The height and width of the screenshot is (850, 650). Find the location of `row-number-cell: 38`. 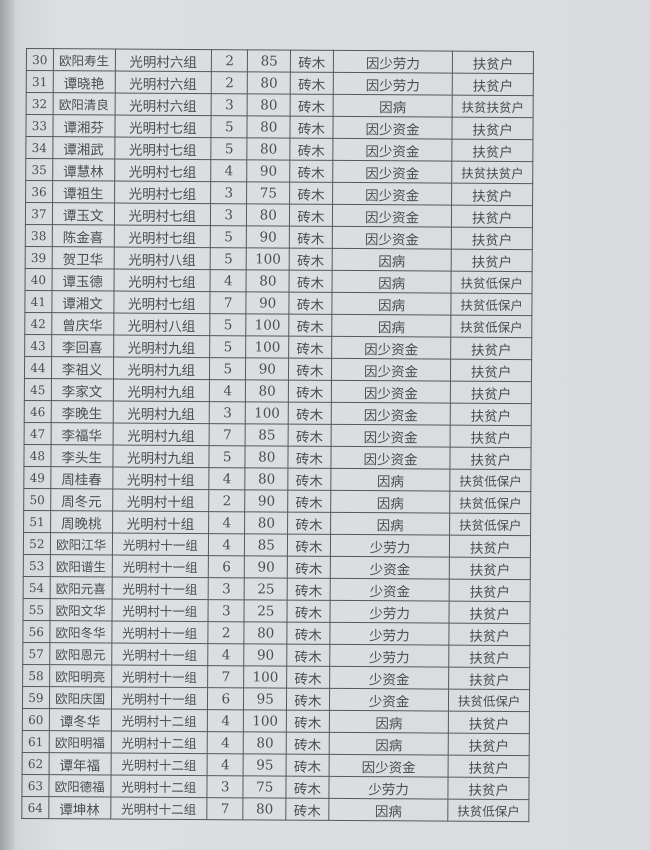

row-number-cell: 38 is located at coordinates (39, 235).